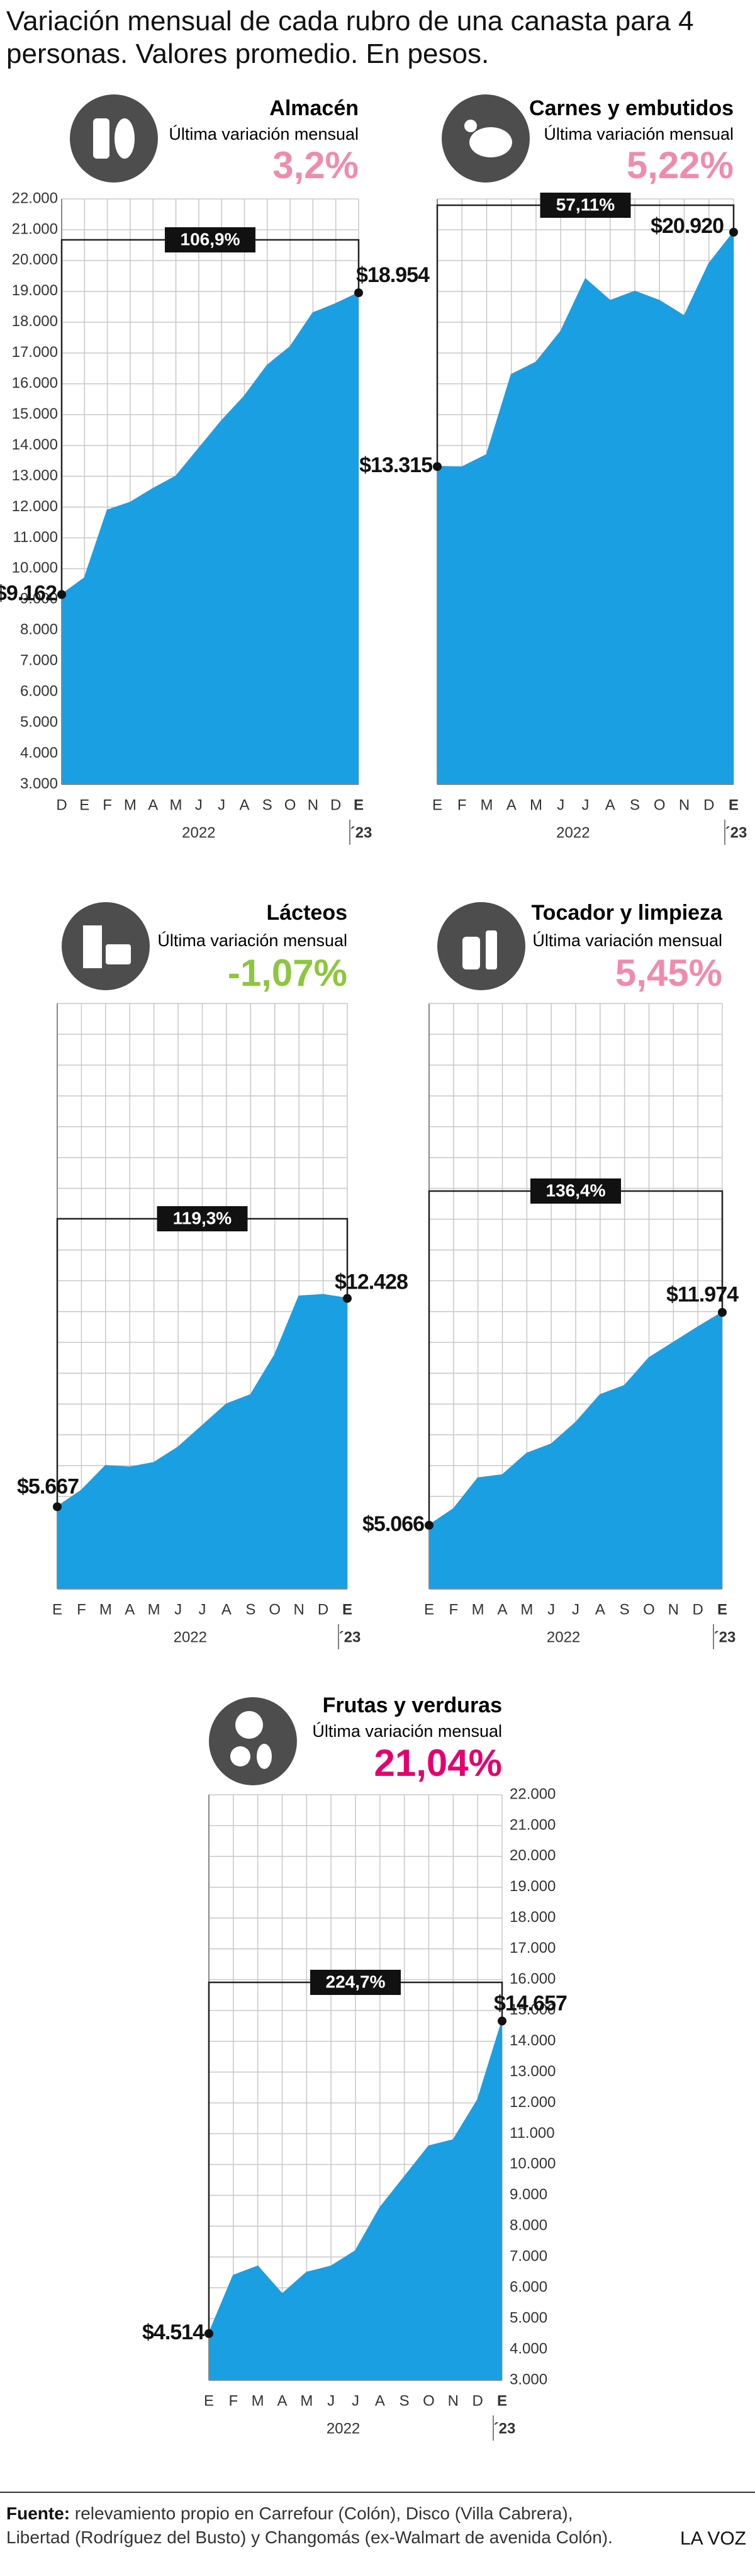 The image size is (755, 2576). I want to click on y-tick-label: 9.000, so click(39, 598).